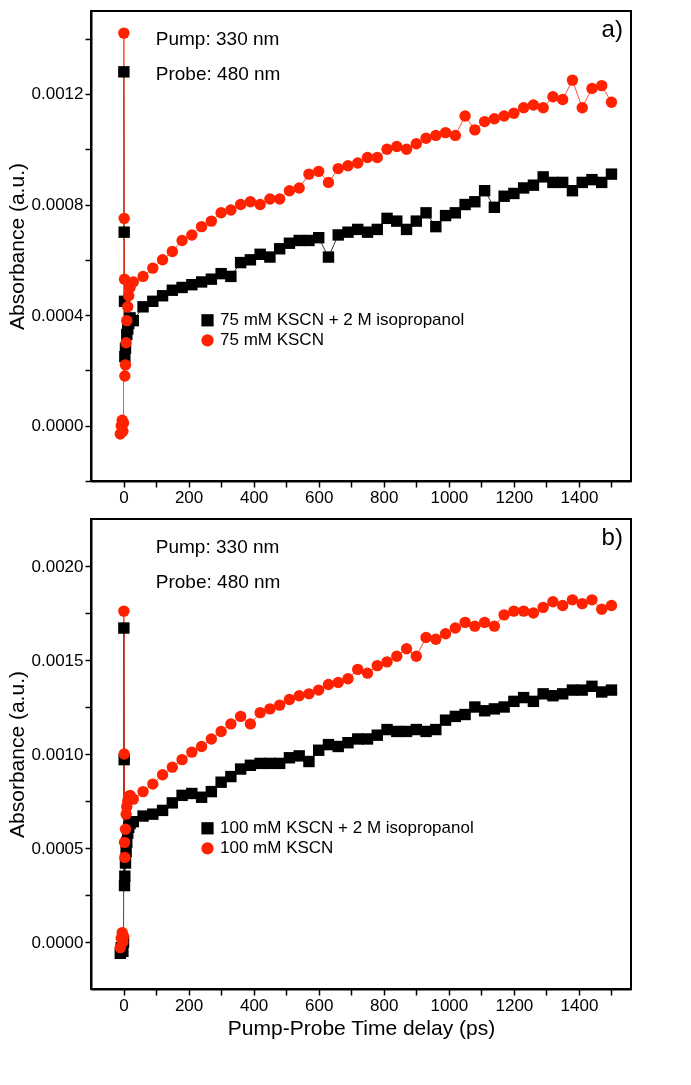  I want to click on legend-label: 75 mM KSCN + 2 M isopropanol, so click(342, 320).